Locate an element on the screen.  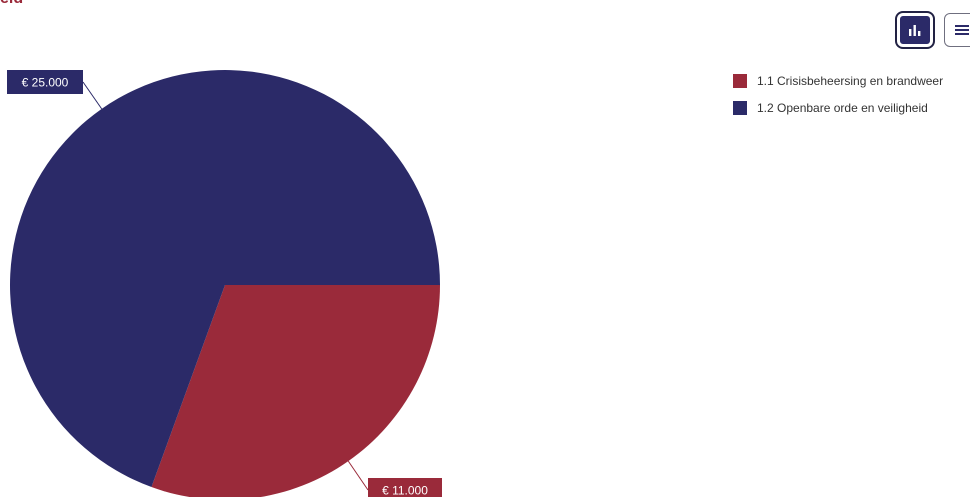
data-label-text: € 11.000 is located at coordinates (405, 490).